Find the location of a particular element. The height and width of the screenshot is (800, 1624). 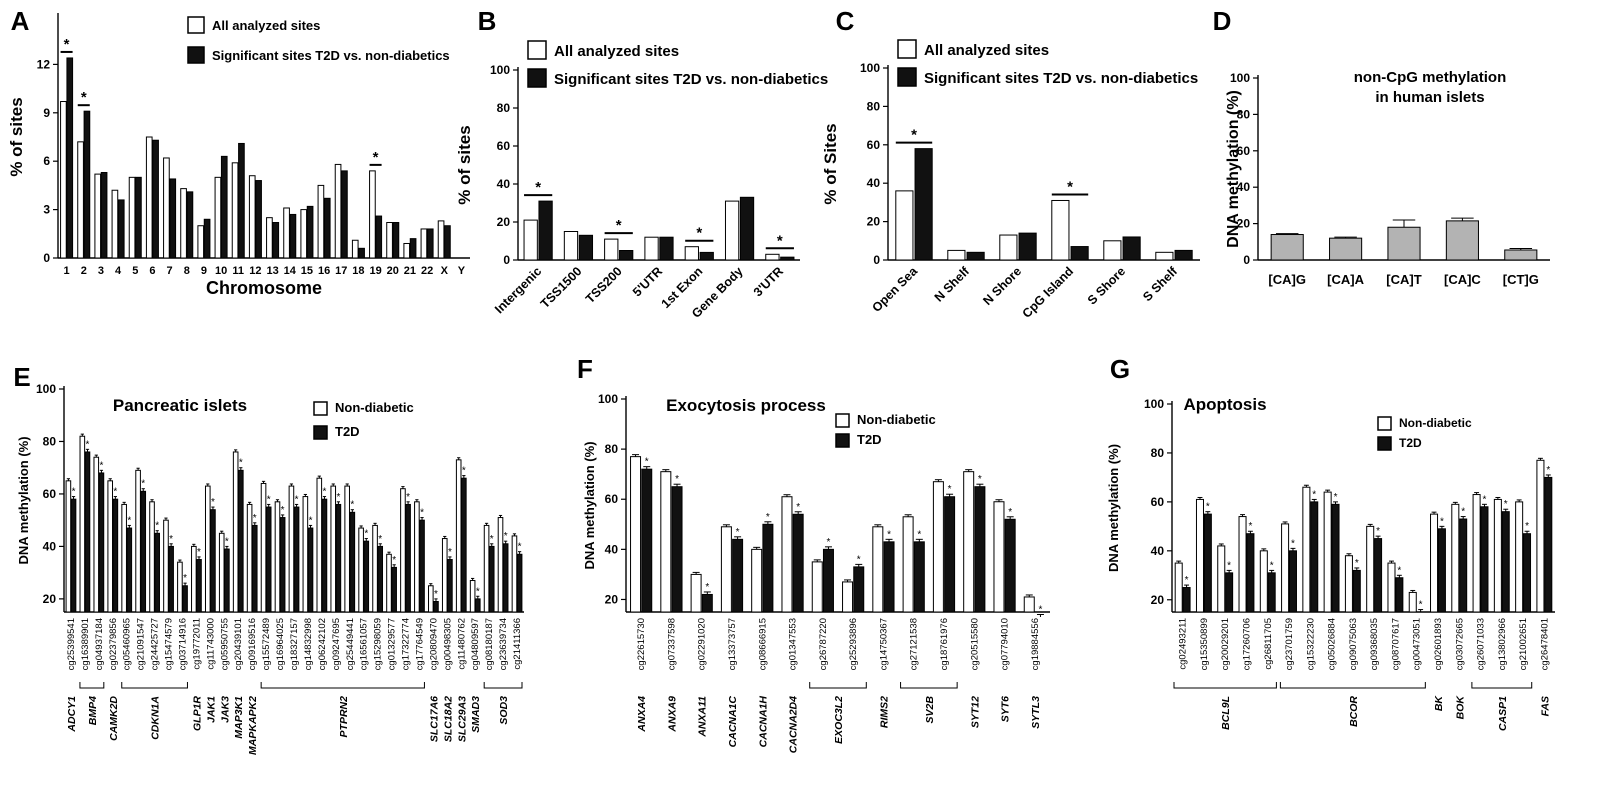

probe-label: cg05026884 is located at coordinates (1332, 644).